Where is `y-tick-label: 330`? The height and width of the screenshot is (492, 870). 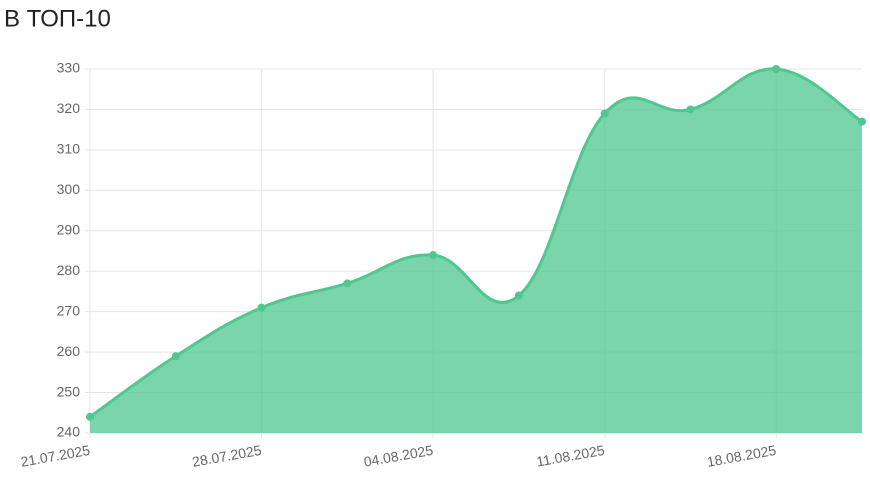 y-tick-label: 330 is located at coordinates (69, 68).